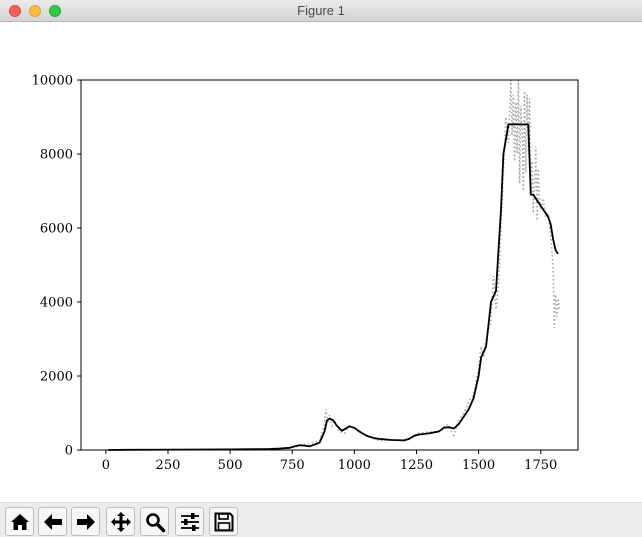  What do you see at coordinates (15, 11) in the screenshot?
I see `close-window-button` at bounding box center [15, 11].